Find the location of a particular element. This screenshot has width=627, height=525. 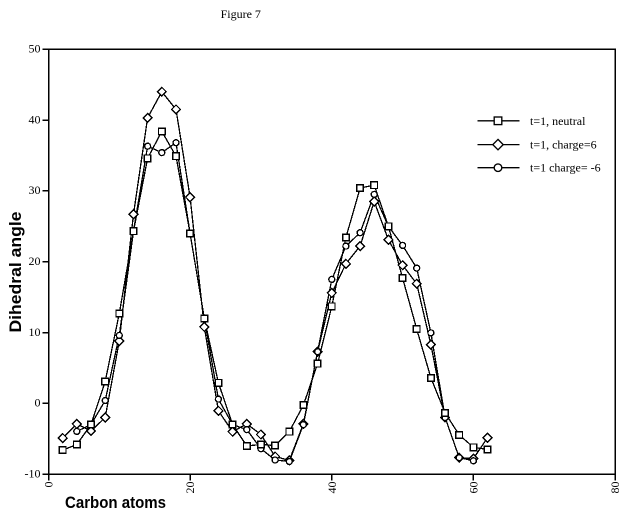

svg-text: 60 is located at coordinates (473, 488).